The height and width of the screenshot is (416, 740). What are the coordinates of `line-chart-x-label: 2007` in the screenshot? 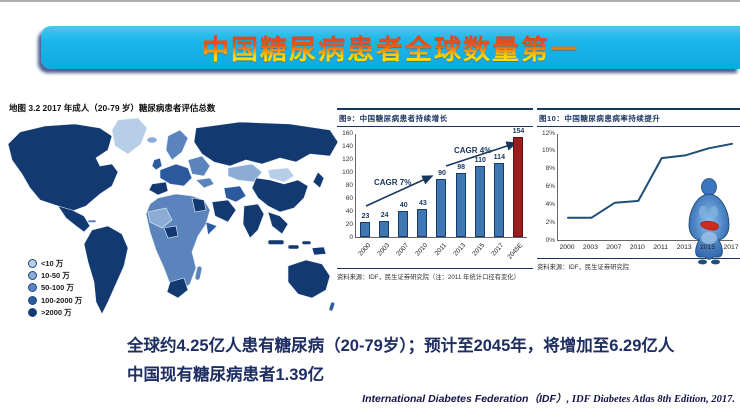 It's located at (614, 247).